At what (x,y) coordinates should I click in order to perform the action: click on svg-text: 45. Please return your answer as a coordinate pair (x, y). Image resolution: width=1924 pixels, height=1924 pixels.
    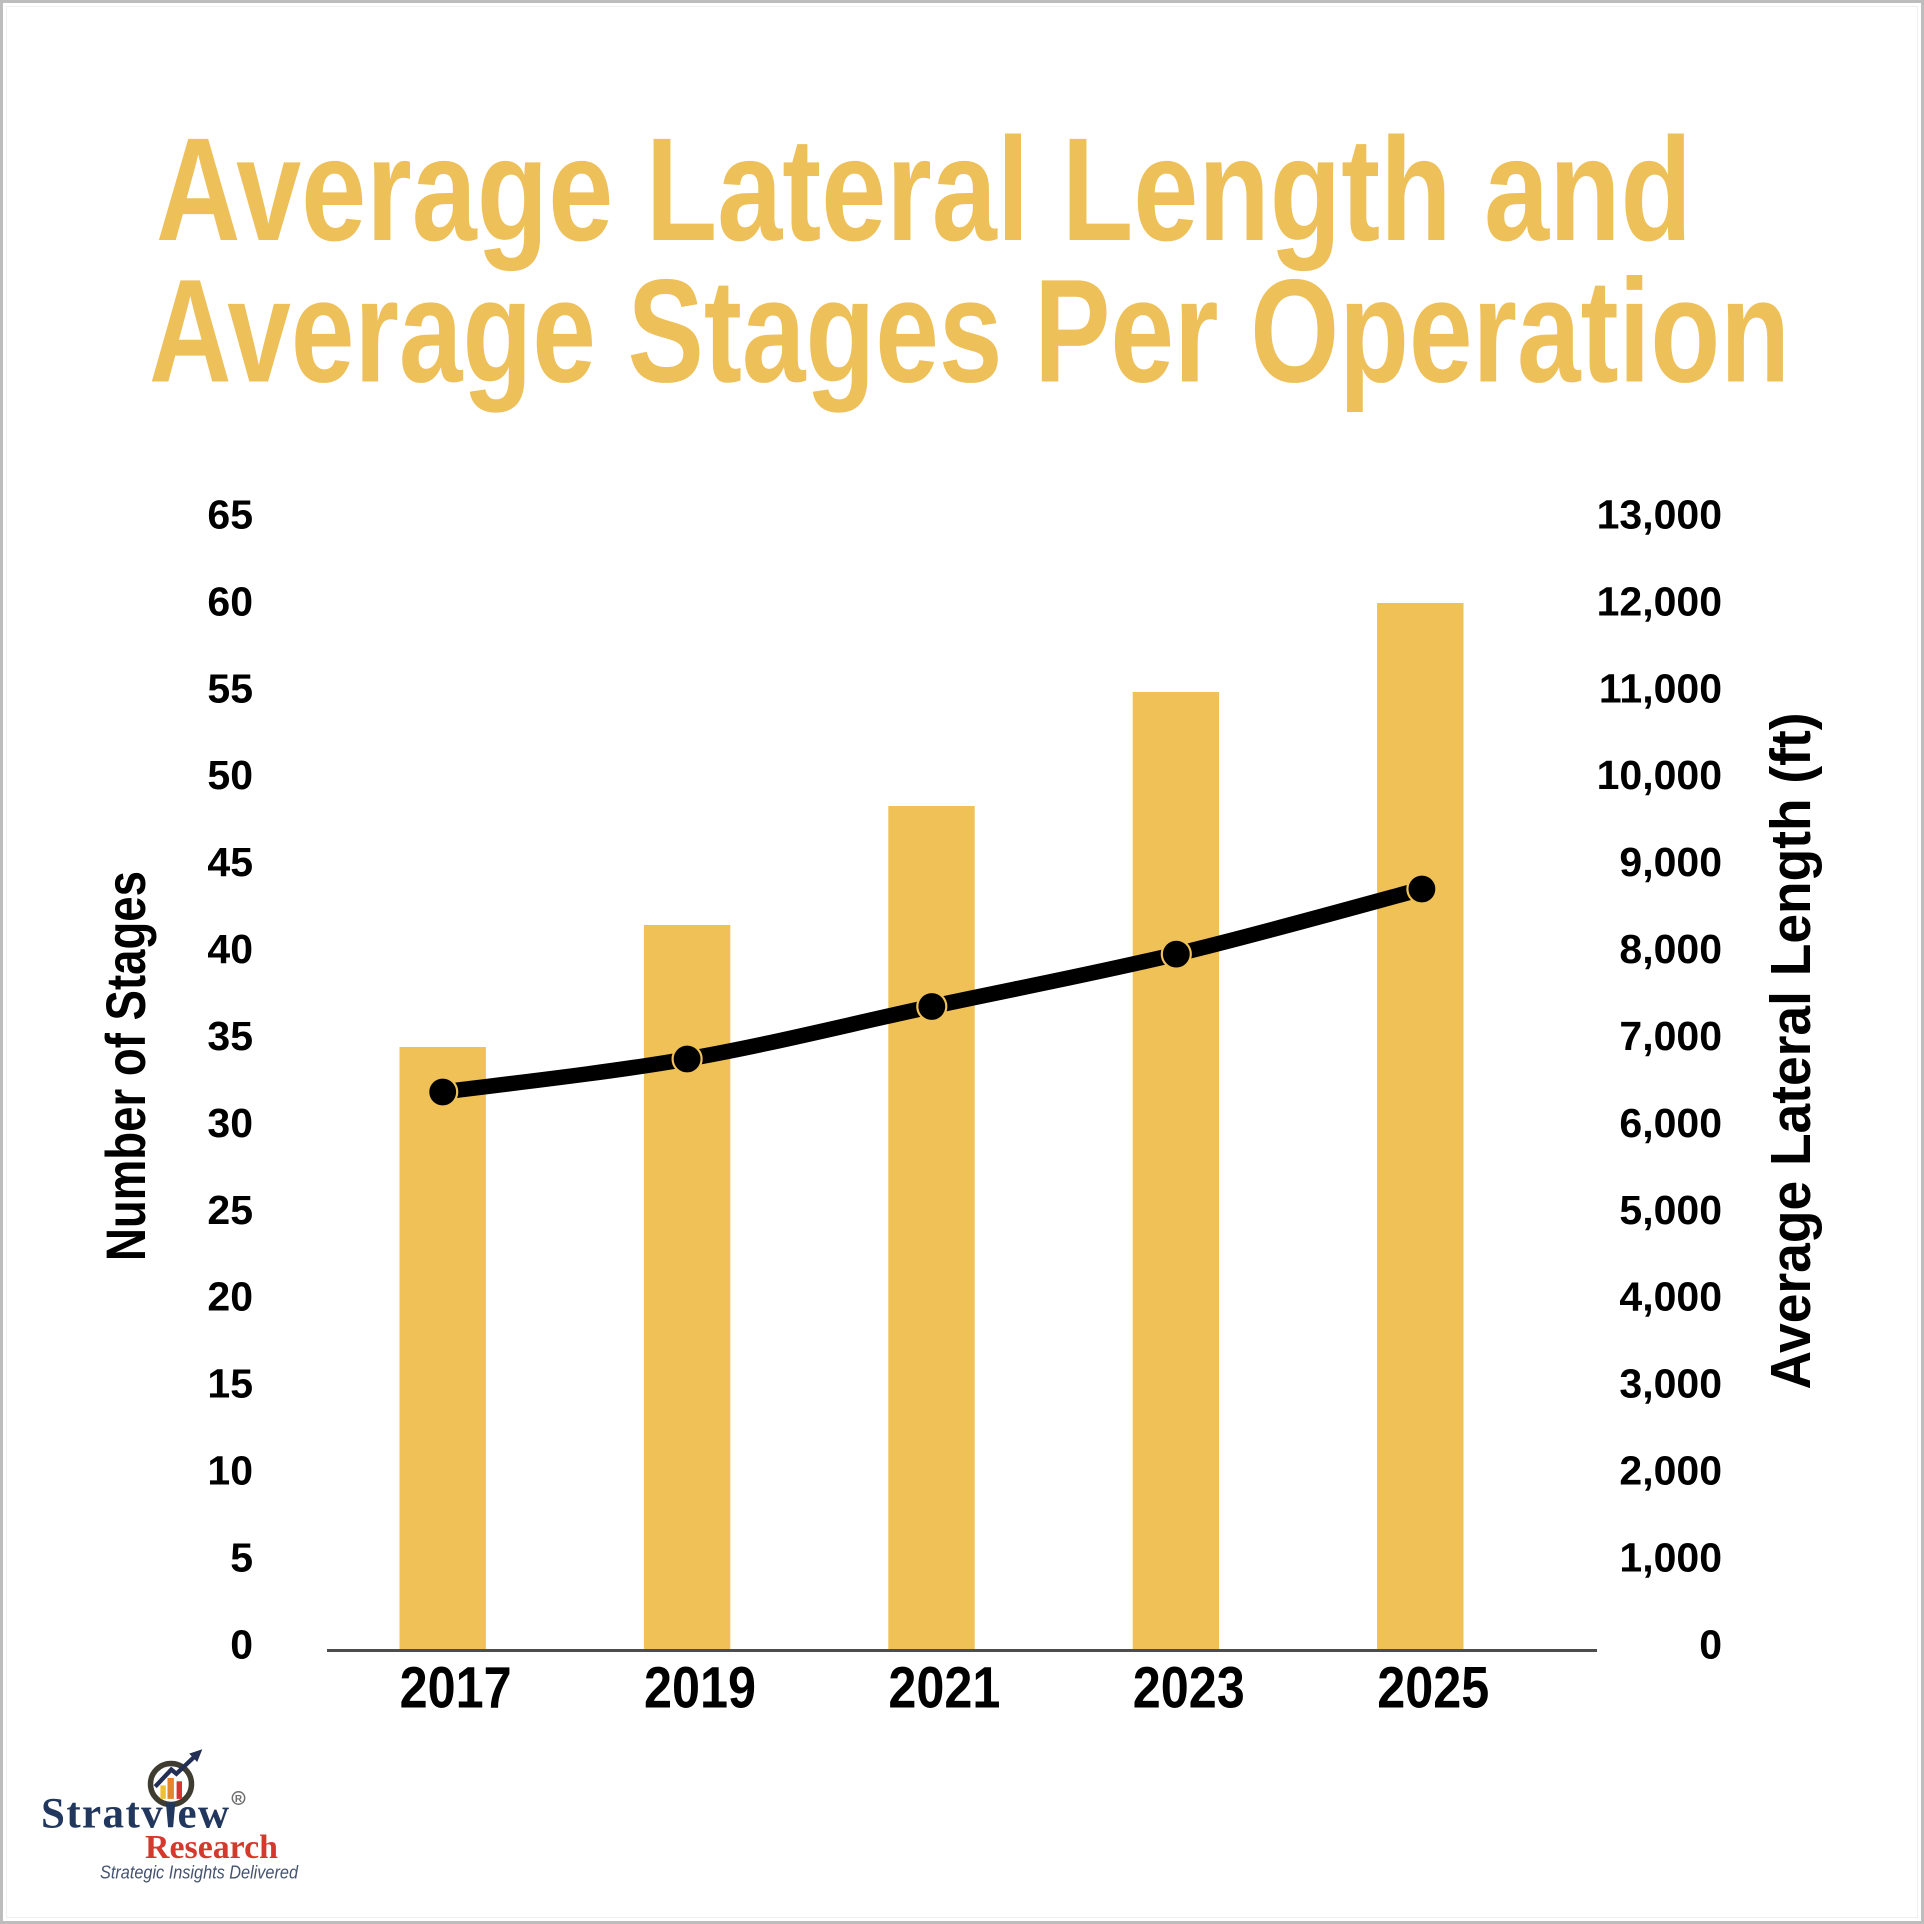
    Looking at the image, I should click on (230, 862).